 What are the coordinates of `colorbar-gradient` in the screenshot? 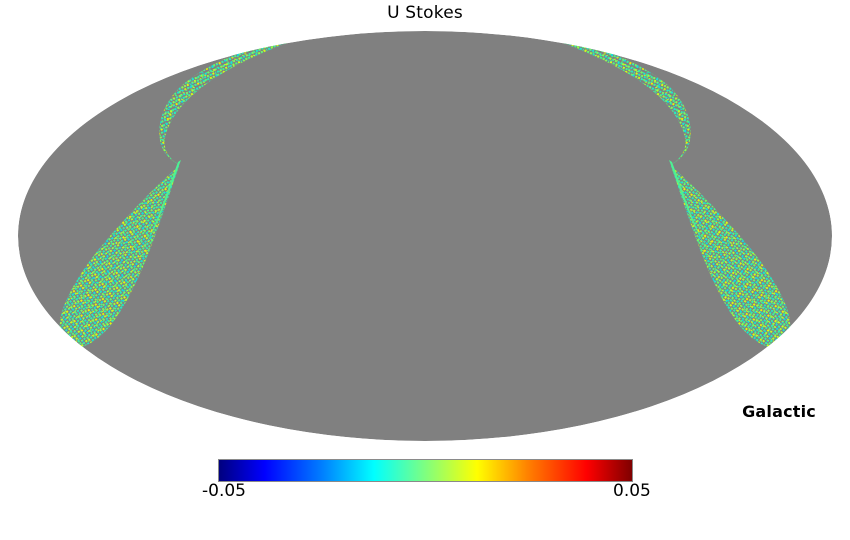 It's located at (425, 470).